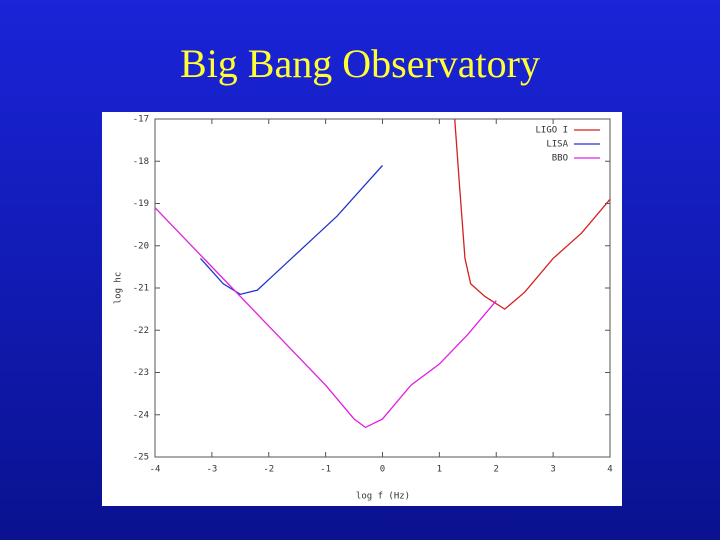  Describe the element at coordinates (552, 470) in the screenshot. I see `x-tick-label: 3` at that location.